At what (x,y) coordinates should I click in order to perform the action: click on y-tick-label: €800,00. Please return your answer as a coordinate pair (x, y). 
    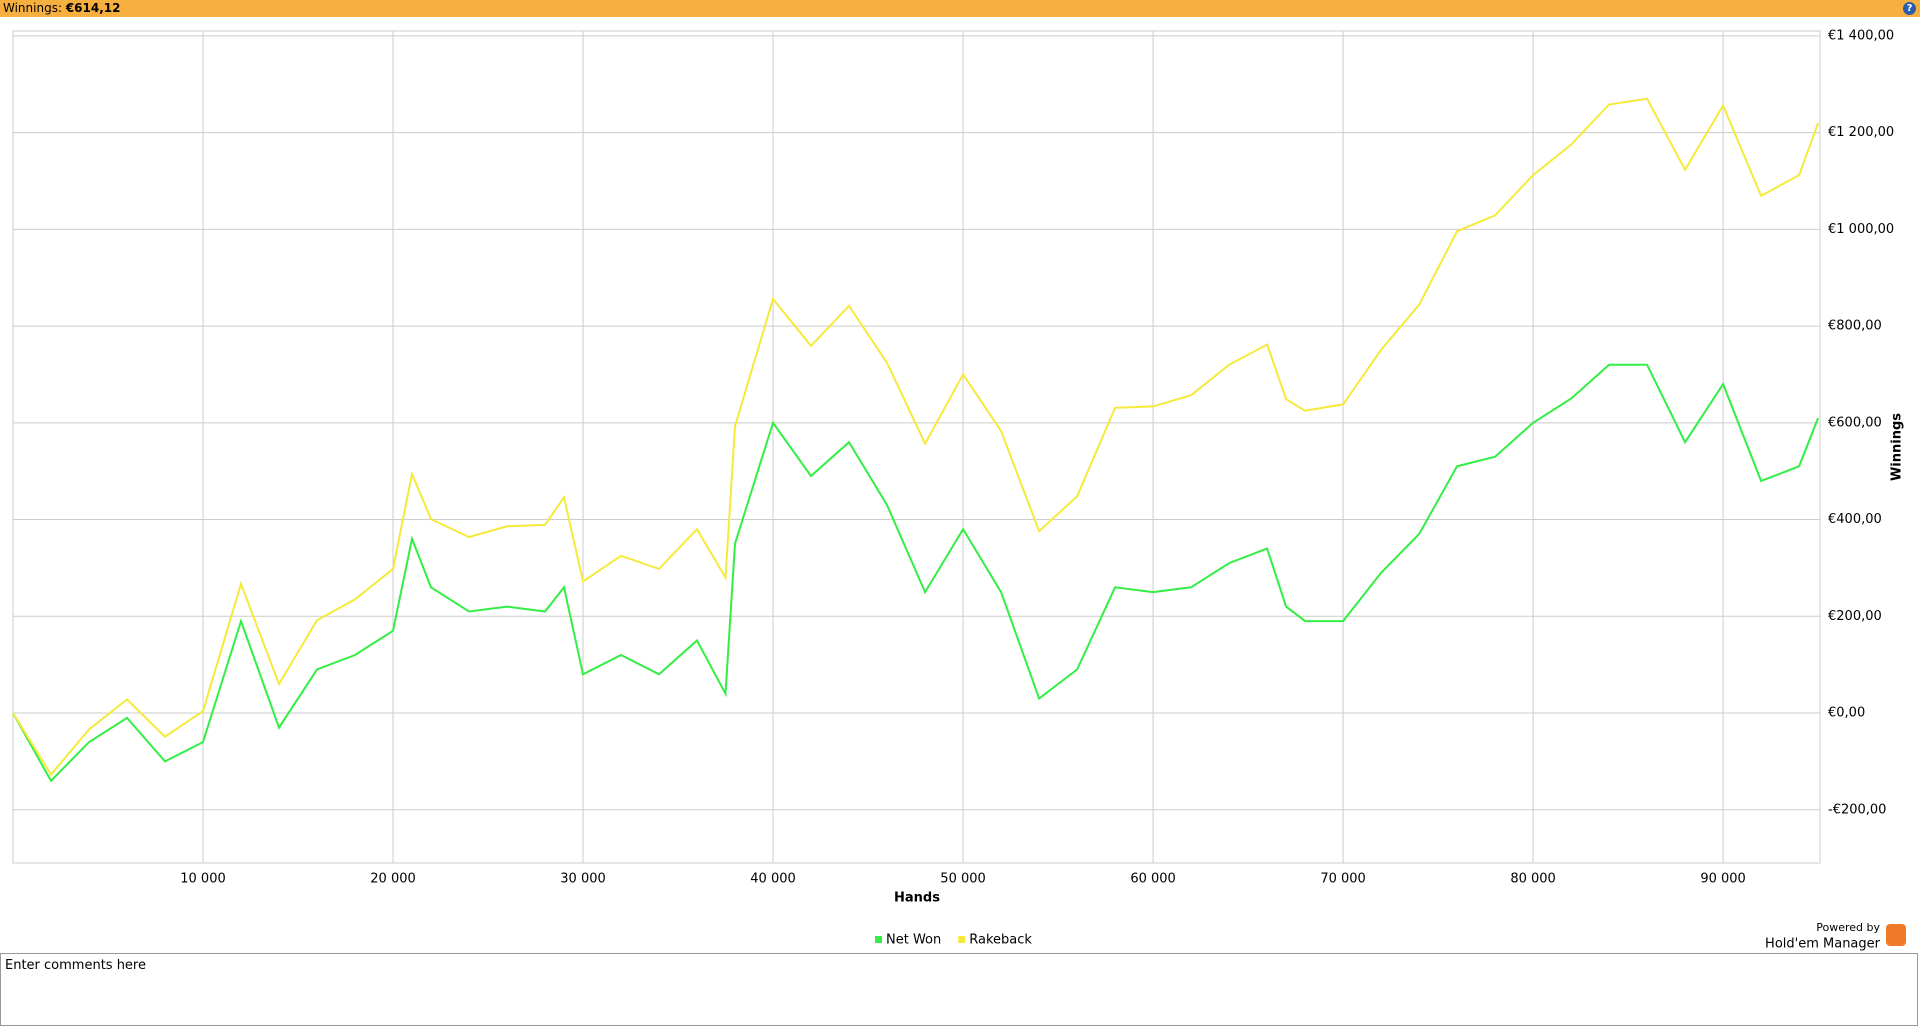
    Looking at the image, I should click on (1855, 326).